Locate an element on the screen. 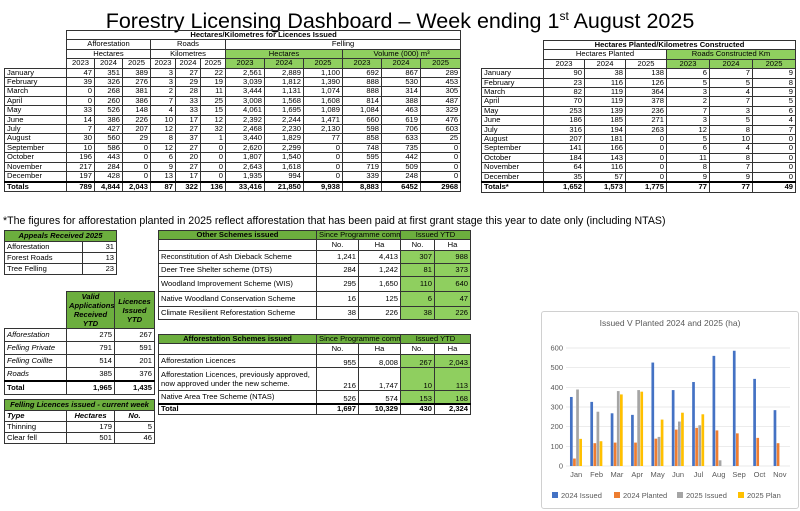 The image size is (800, 511). other-since-header: Since Programme commenced is located at coordinates (358, 235).